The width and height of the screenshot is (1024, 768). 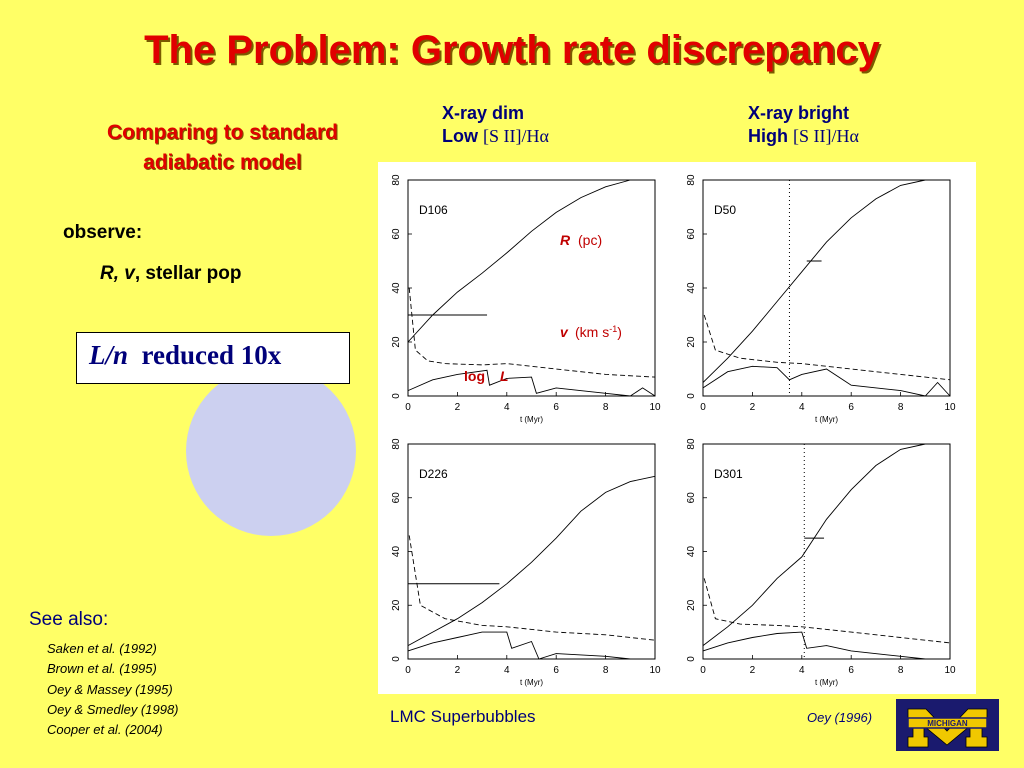 I want to click on panel-label: D106, so click(x=433, y=210).